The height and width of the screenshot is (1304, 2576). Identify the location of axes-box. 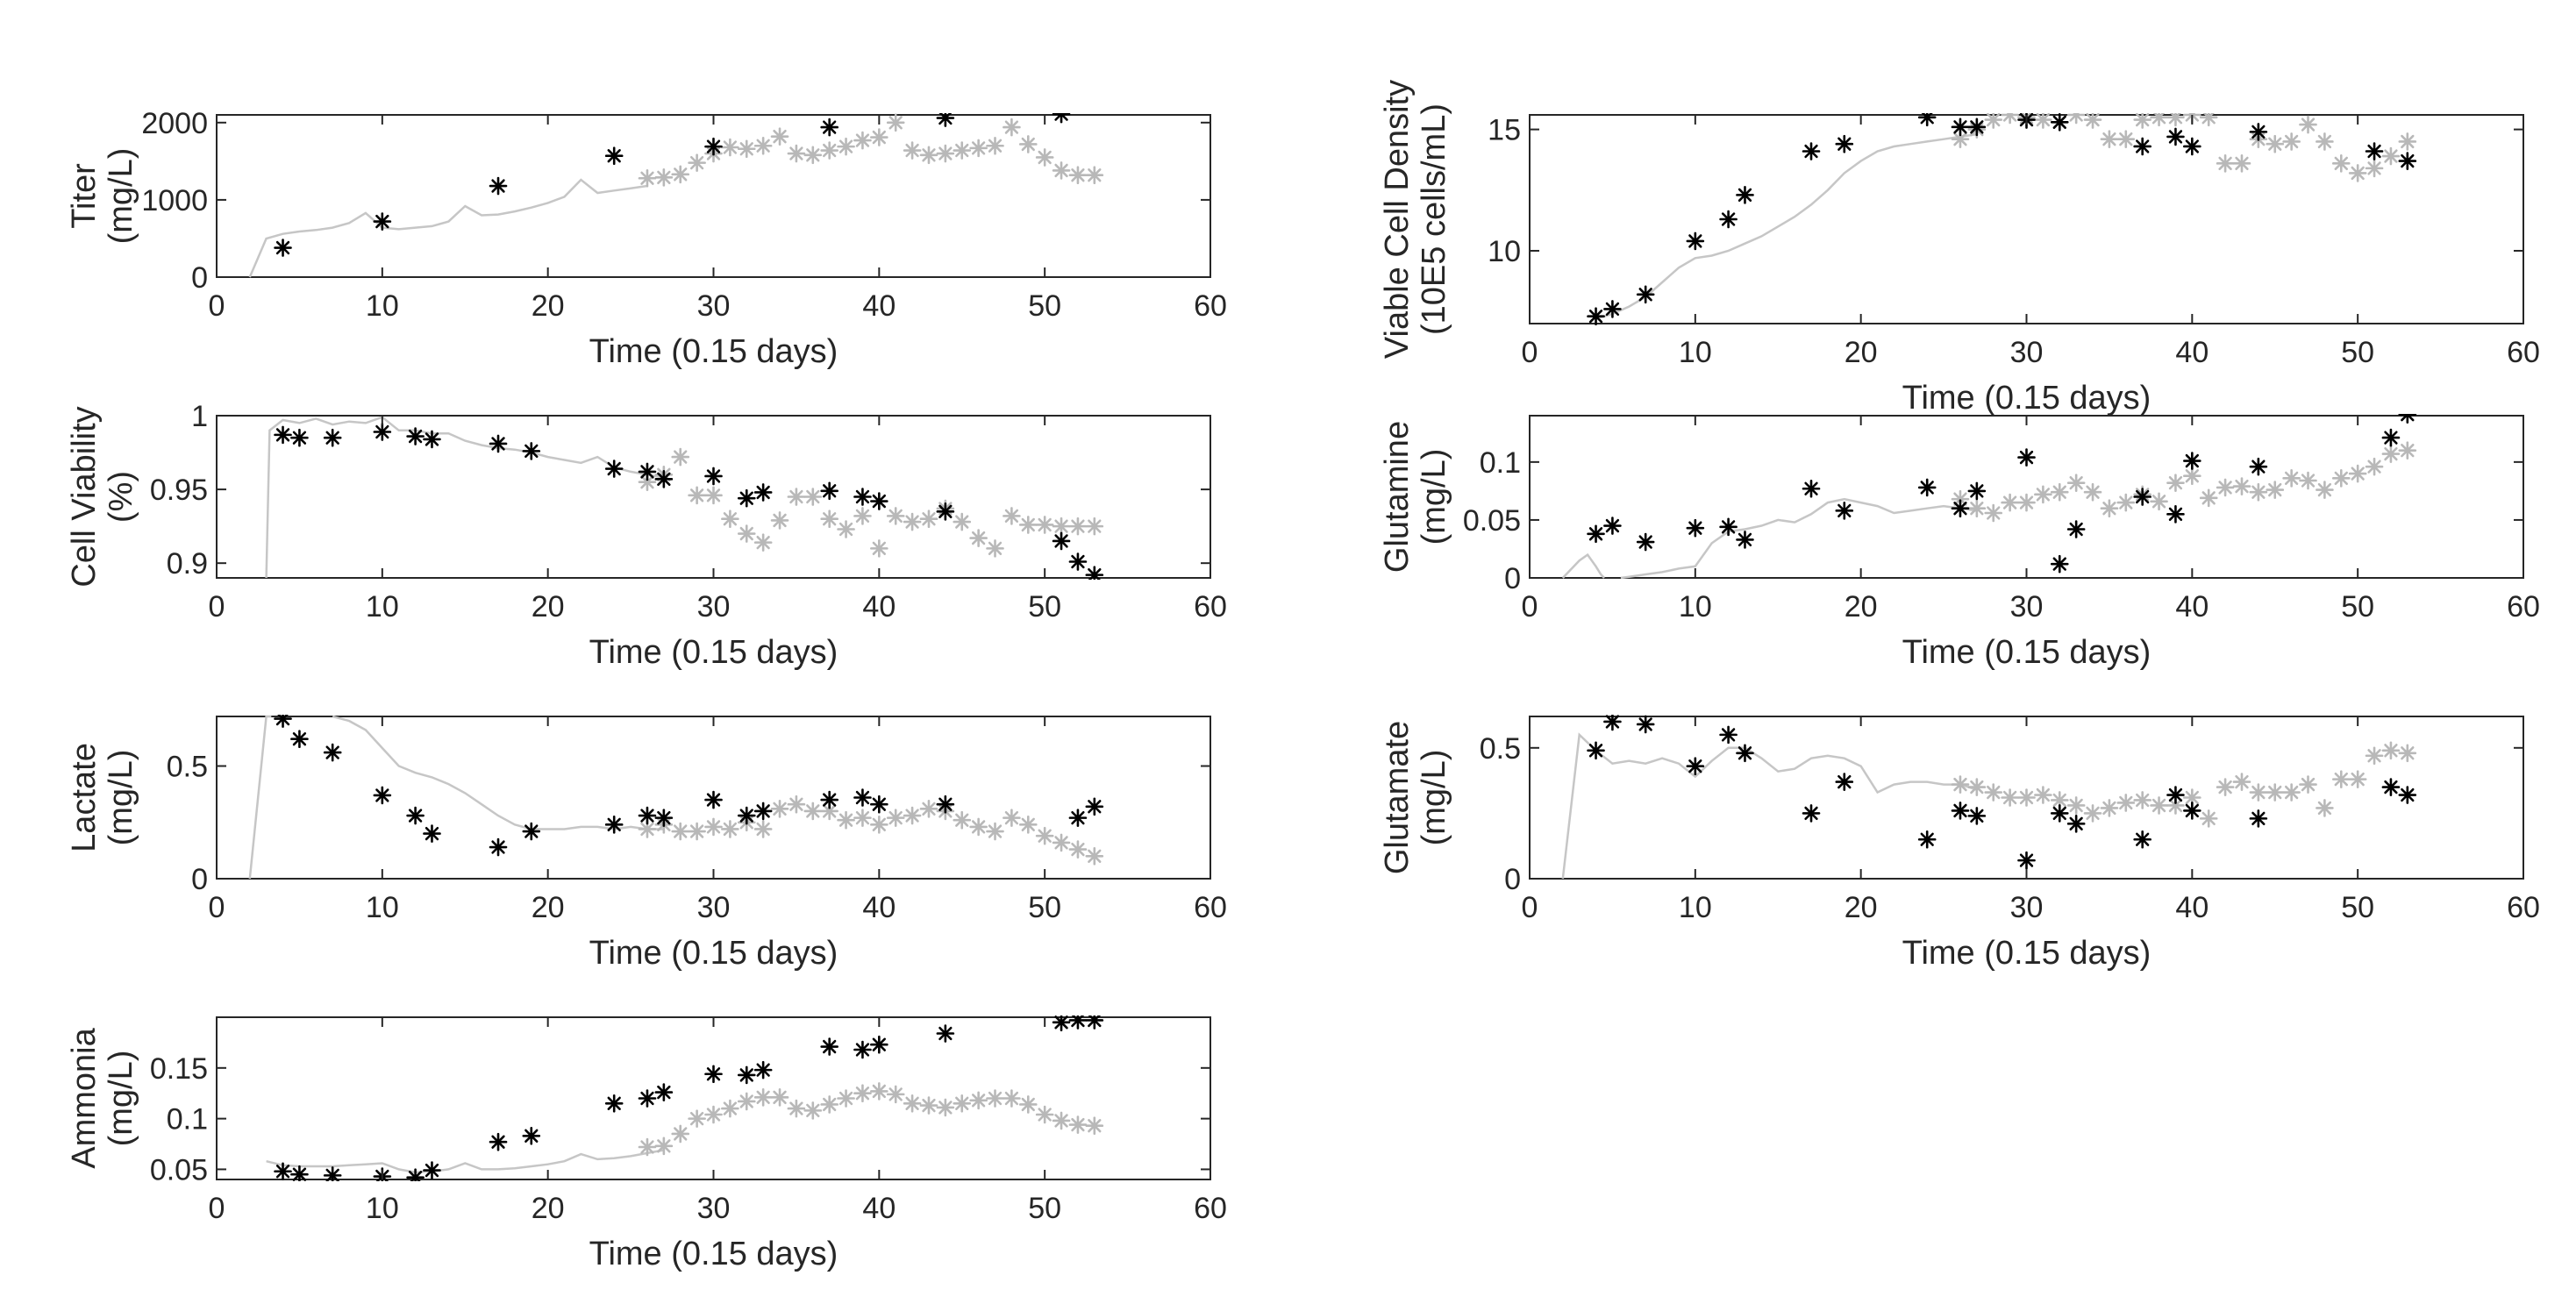
(2027, 219).